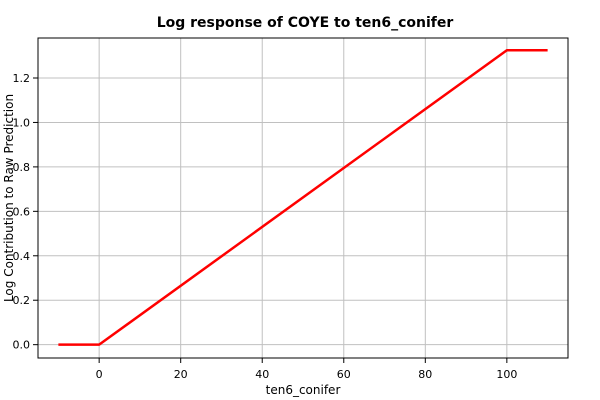 This screenshot has width=600, height=400. What do you see at coordinates (22, 345) in the screenshot?
I see `y-tick-label: 0.0` at bounding box center [22, 345].